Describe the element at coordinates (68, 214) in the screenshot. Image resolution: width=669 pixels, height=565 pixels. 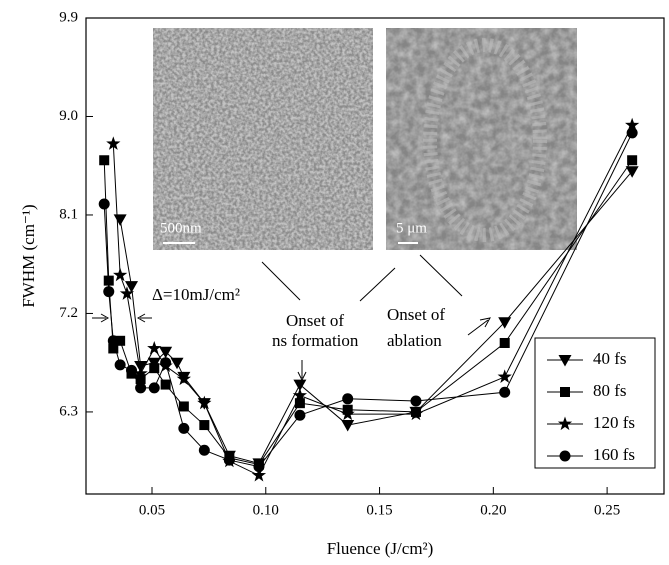
I see `y-tick-label: 8.1` at that location.